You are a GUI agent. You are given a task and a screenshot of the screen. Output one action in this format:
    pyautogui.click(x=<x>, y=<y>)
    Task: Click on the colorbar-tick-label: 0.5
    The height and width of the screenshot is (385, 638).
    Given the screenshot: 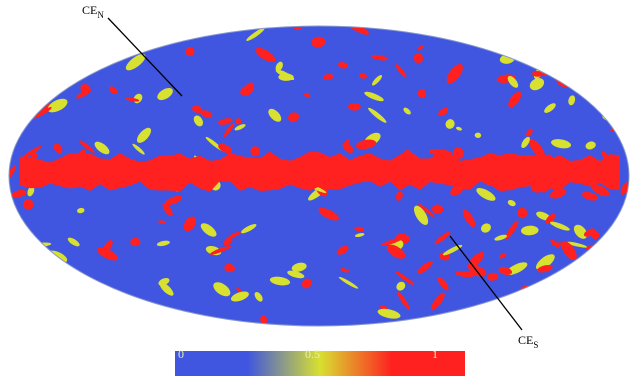 What is the action you would take?
    pyautogui.click(x=312, y=354)
    